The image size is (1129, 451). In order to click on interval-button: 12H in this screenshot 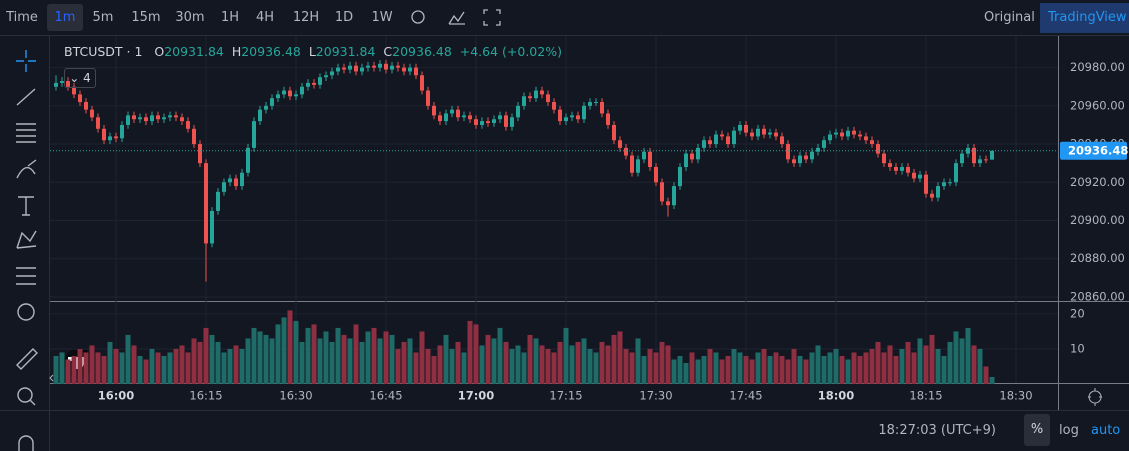, I will do `click(306, 17)`.